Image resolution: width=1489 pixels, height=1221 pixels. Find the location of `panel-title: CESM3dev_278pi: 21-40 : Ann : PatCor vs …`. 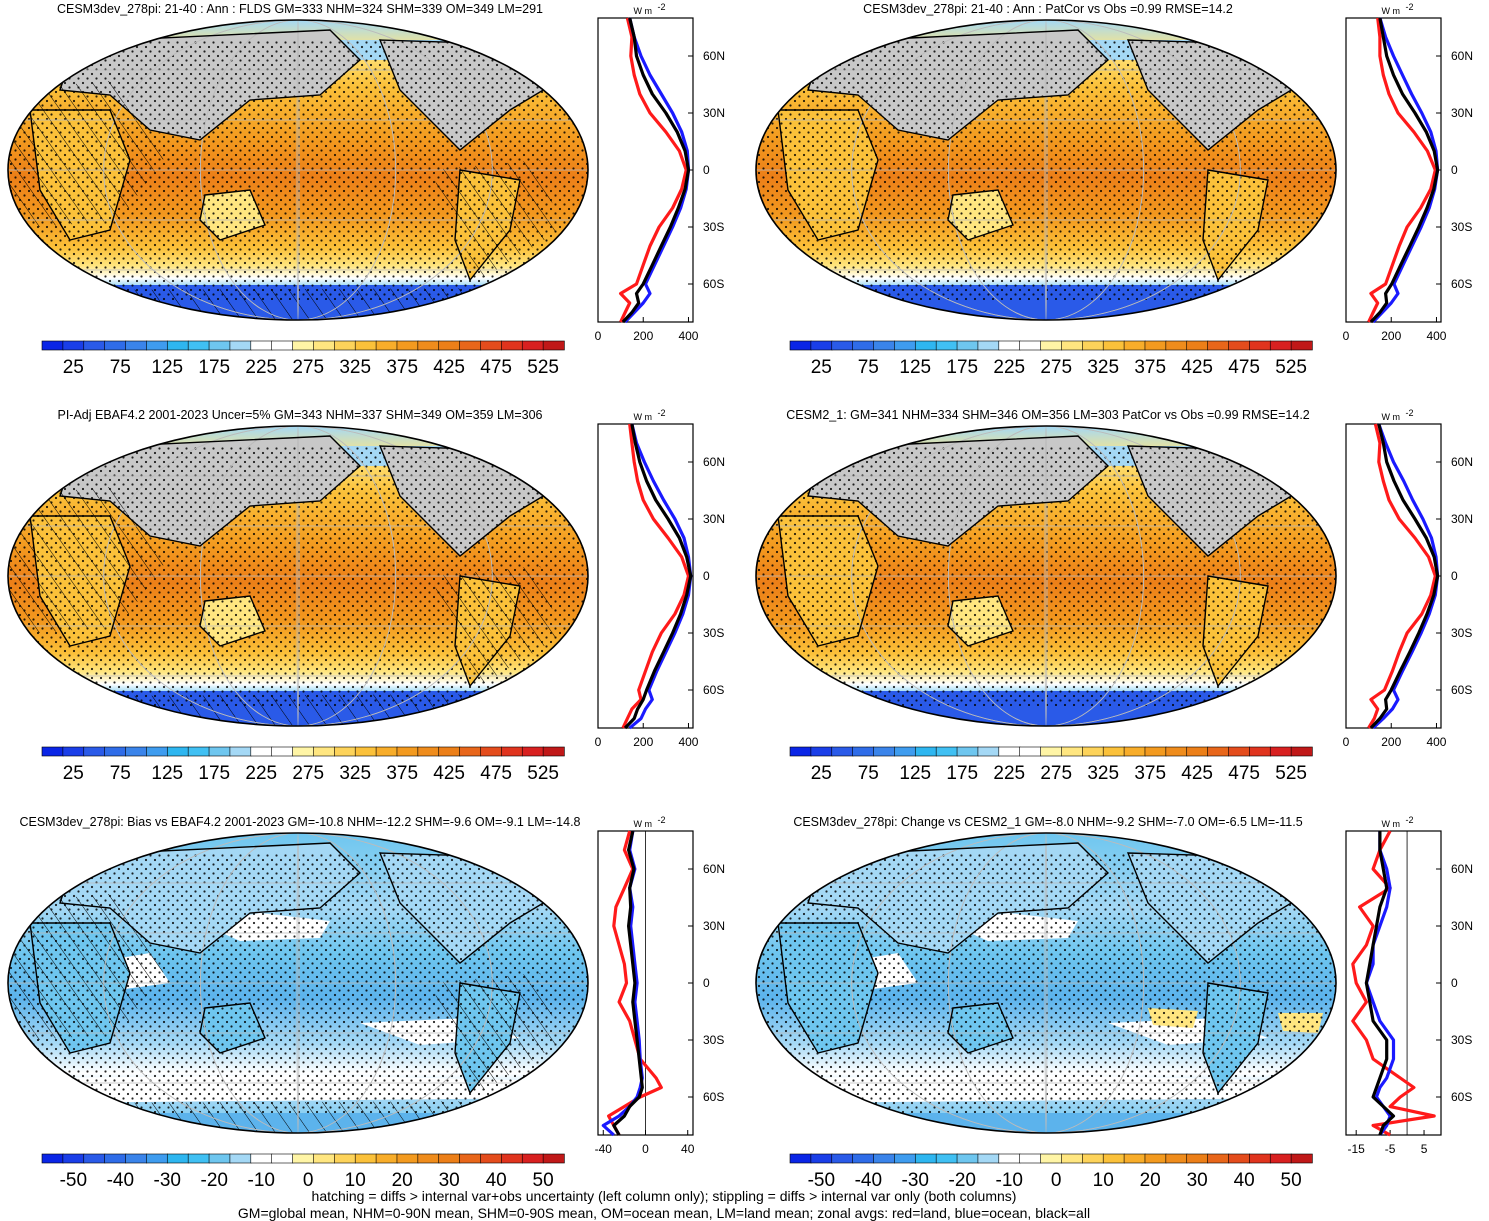

panel-title: CESM3dev_278pi: 21-40 : Ann : PatCor vs … is located at coordinates (1048, 9).